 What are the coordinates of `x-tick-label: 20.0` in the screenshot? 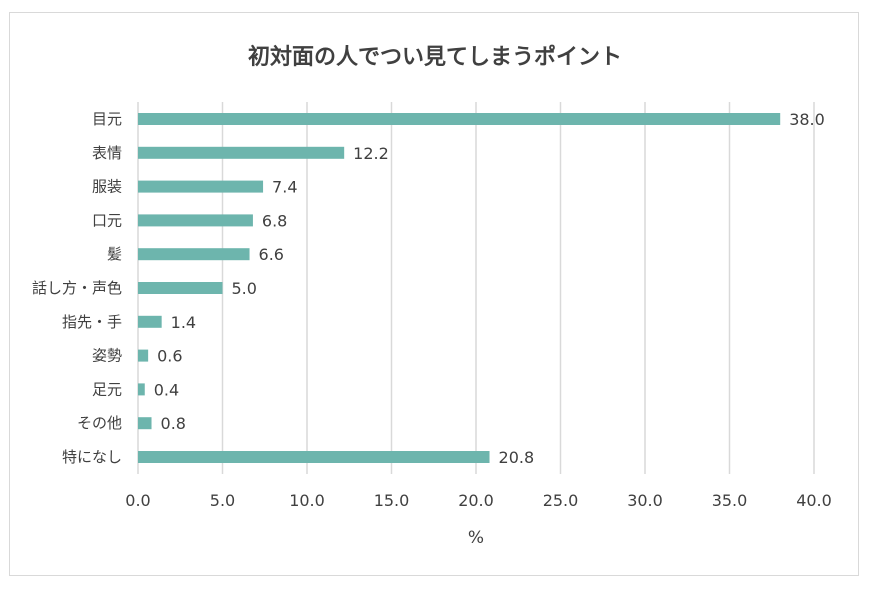 It's located at (476, 500).